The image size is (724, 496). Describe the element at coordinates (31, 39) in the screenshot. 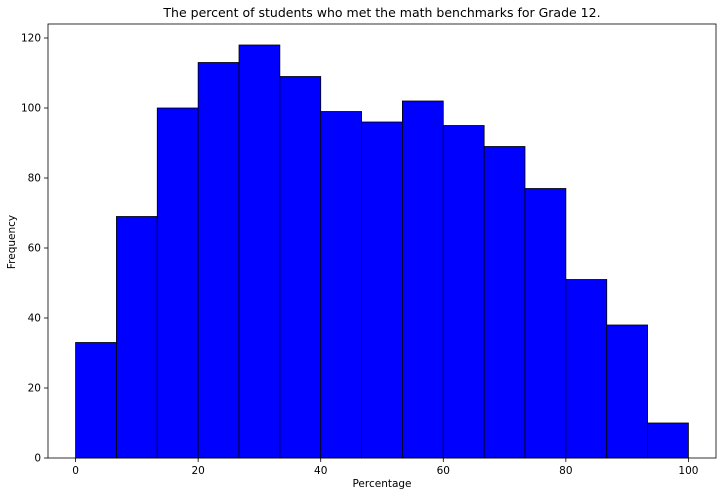

I see `y-tick-label: 120` at that location.